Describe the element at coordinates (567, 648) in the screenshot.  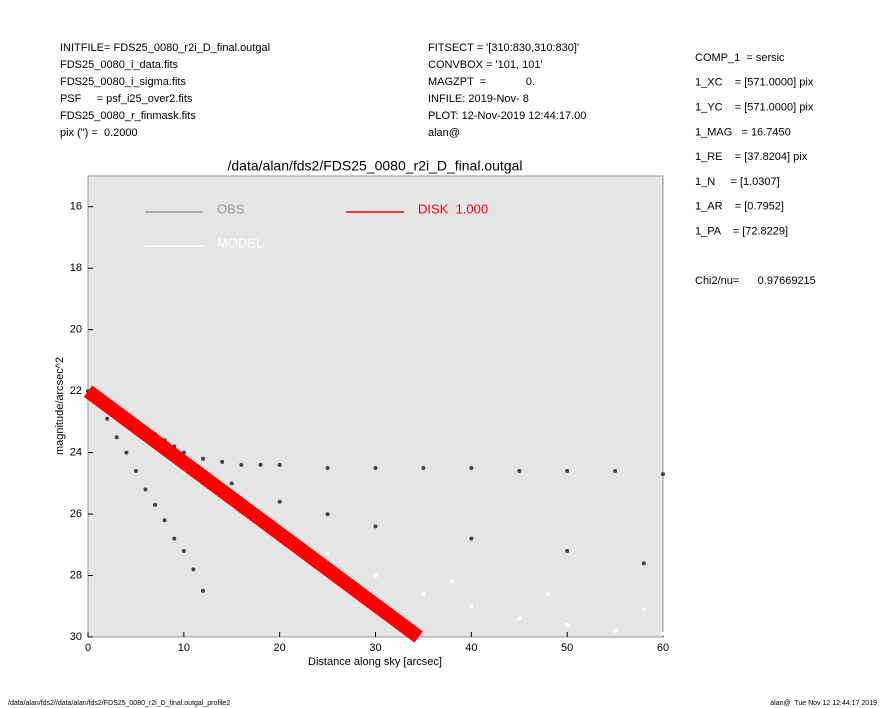
I see `x-tick-label: 50` at that location.